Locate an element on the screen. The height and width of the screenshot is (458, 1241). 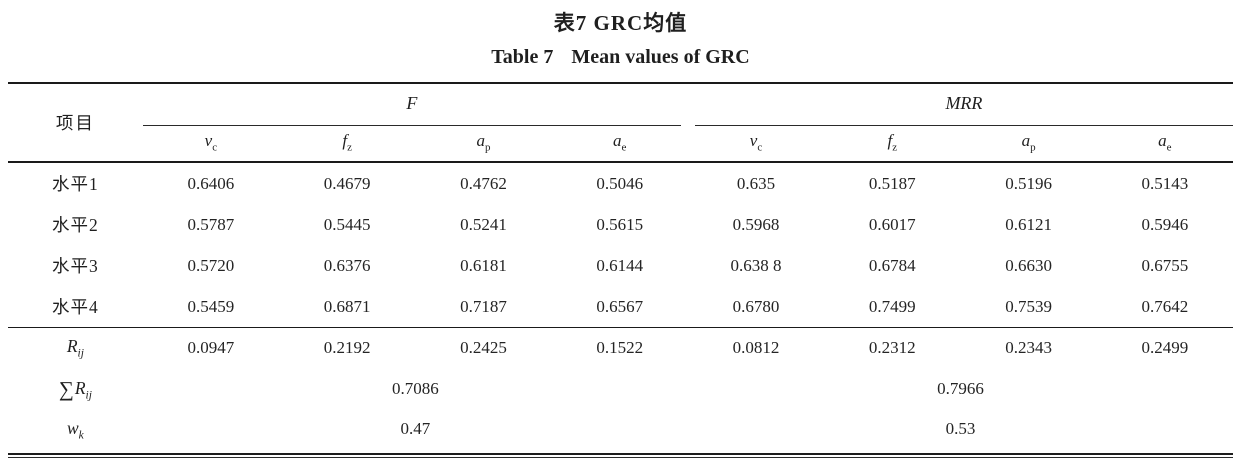
subcol-header-vc-mrr: vc is located at coordinates (756, 145).